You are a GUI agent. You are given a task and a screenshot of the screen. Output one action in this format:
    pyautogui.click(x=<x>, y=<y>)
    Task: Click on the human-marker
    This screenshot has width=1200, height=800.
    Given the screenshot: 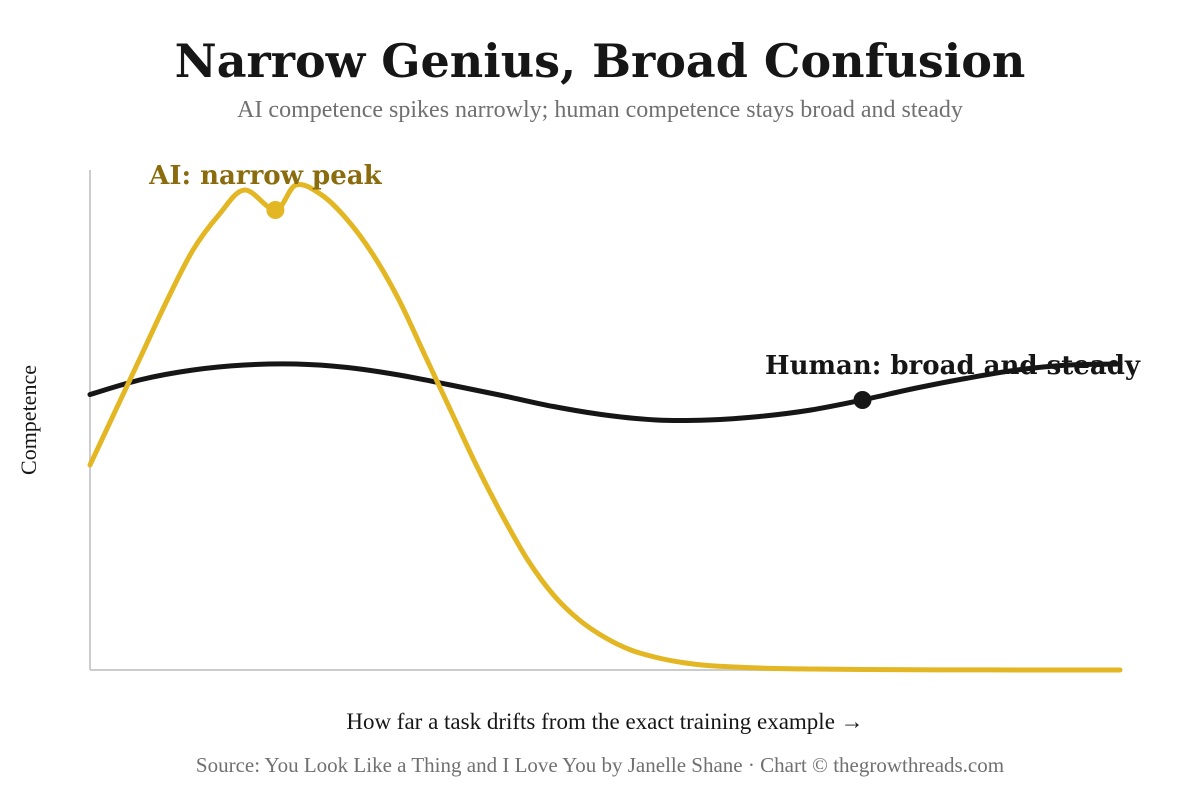 What is the action you would take?
    pyautogui.click(x=862, y=400)
    